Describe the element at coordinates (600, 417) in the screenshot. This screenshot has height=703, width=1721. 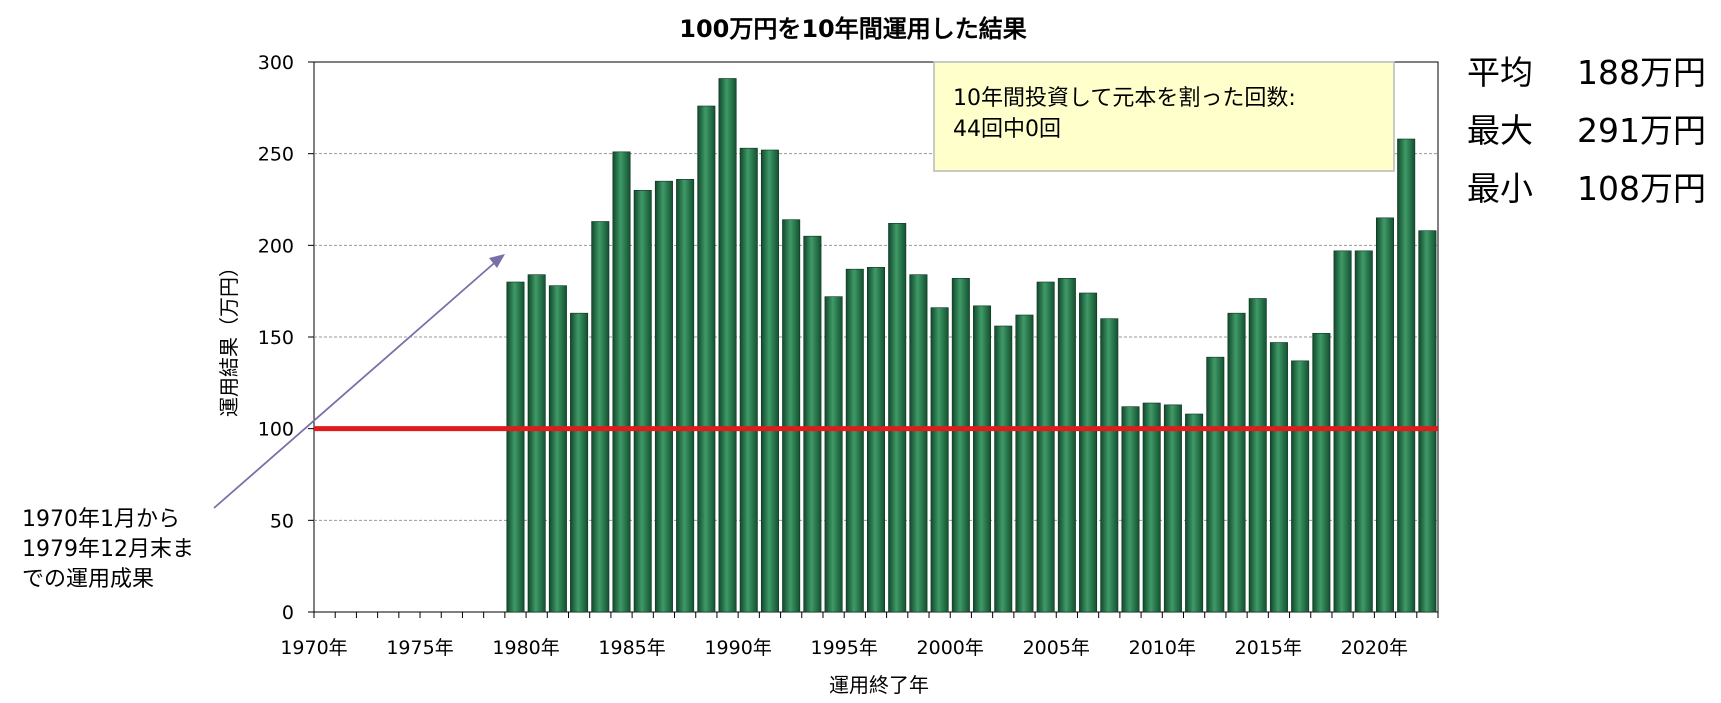
I see `bar-1983` at that location.